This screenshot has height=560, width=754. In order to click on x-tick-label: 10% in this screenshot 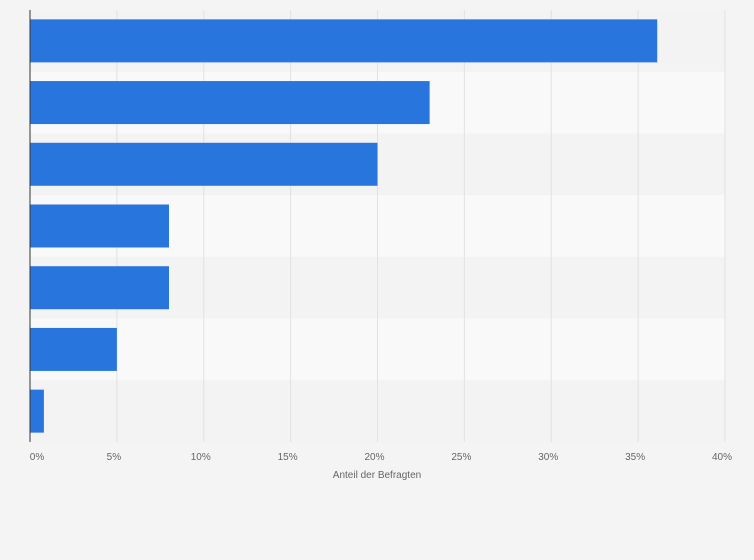, I will do `click(201, 457)`.